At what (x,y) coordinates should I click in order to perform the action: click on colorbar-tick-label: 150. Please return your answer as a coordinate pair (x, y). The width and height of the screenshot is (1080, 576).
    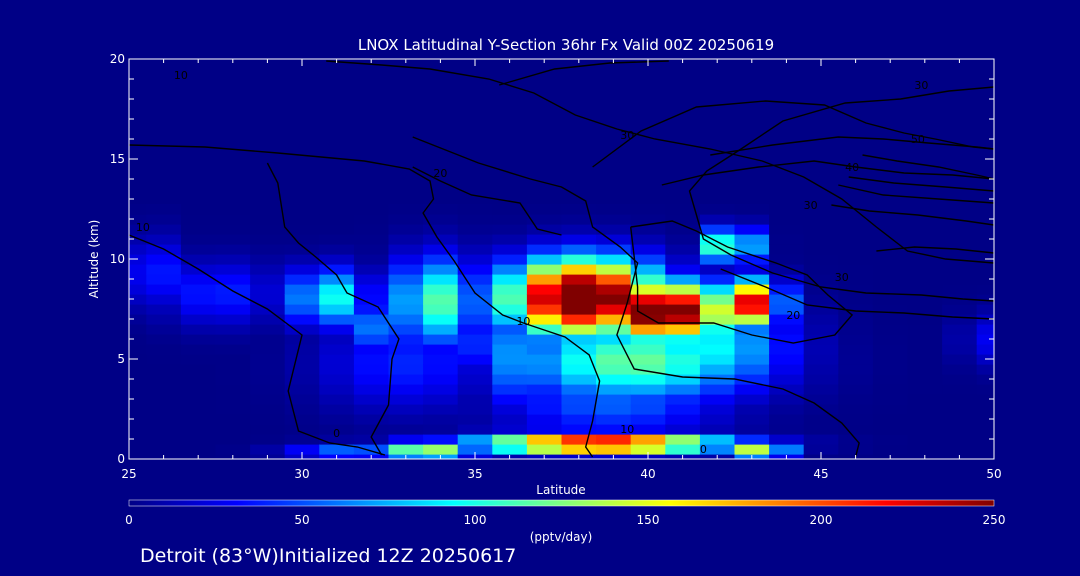
    Looking at the image, I should click on (648, 520).